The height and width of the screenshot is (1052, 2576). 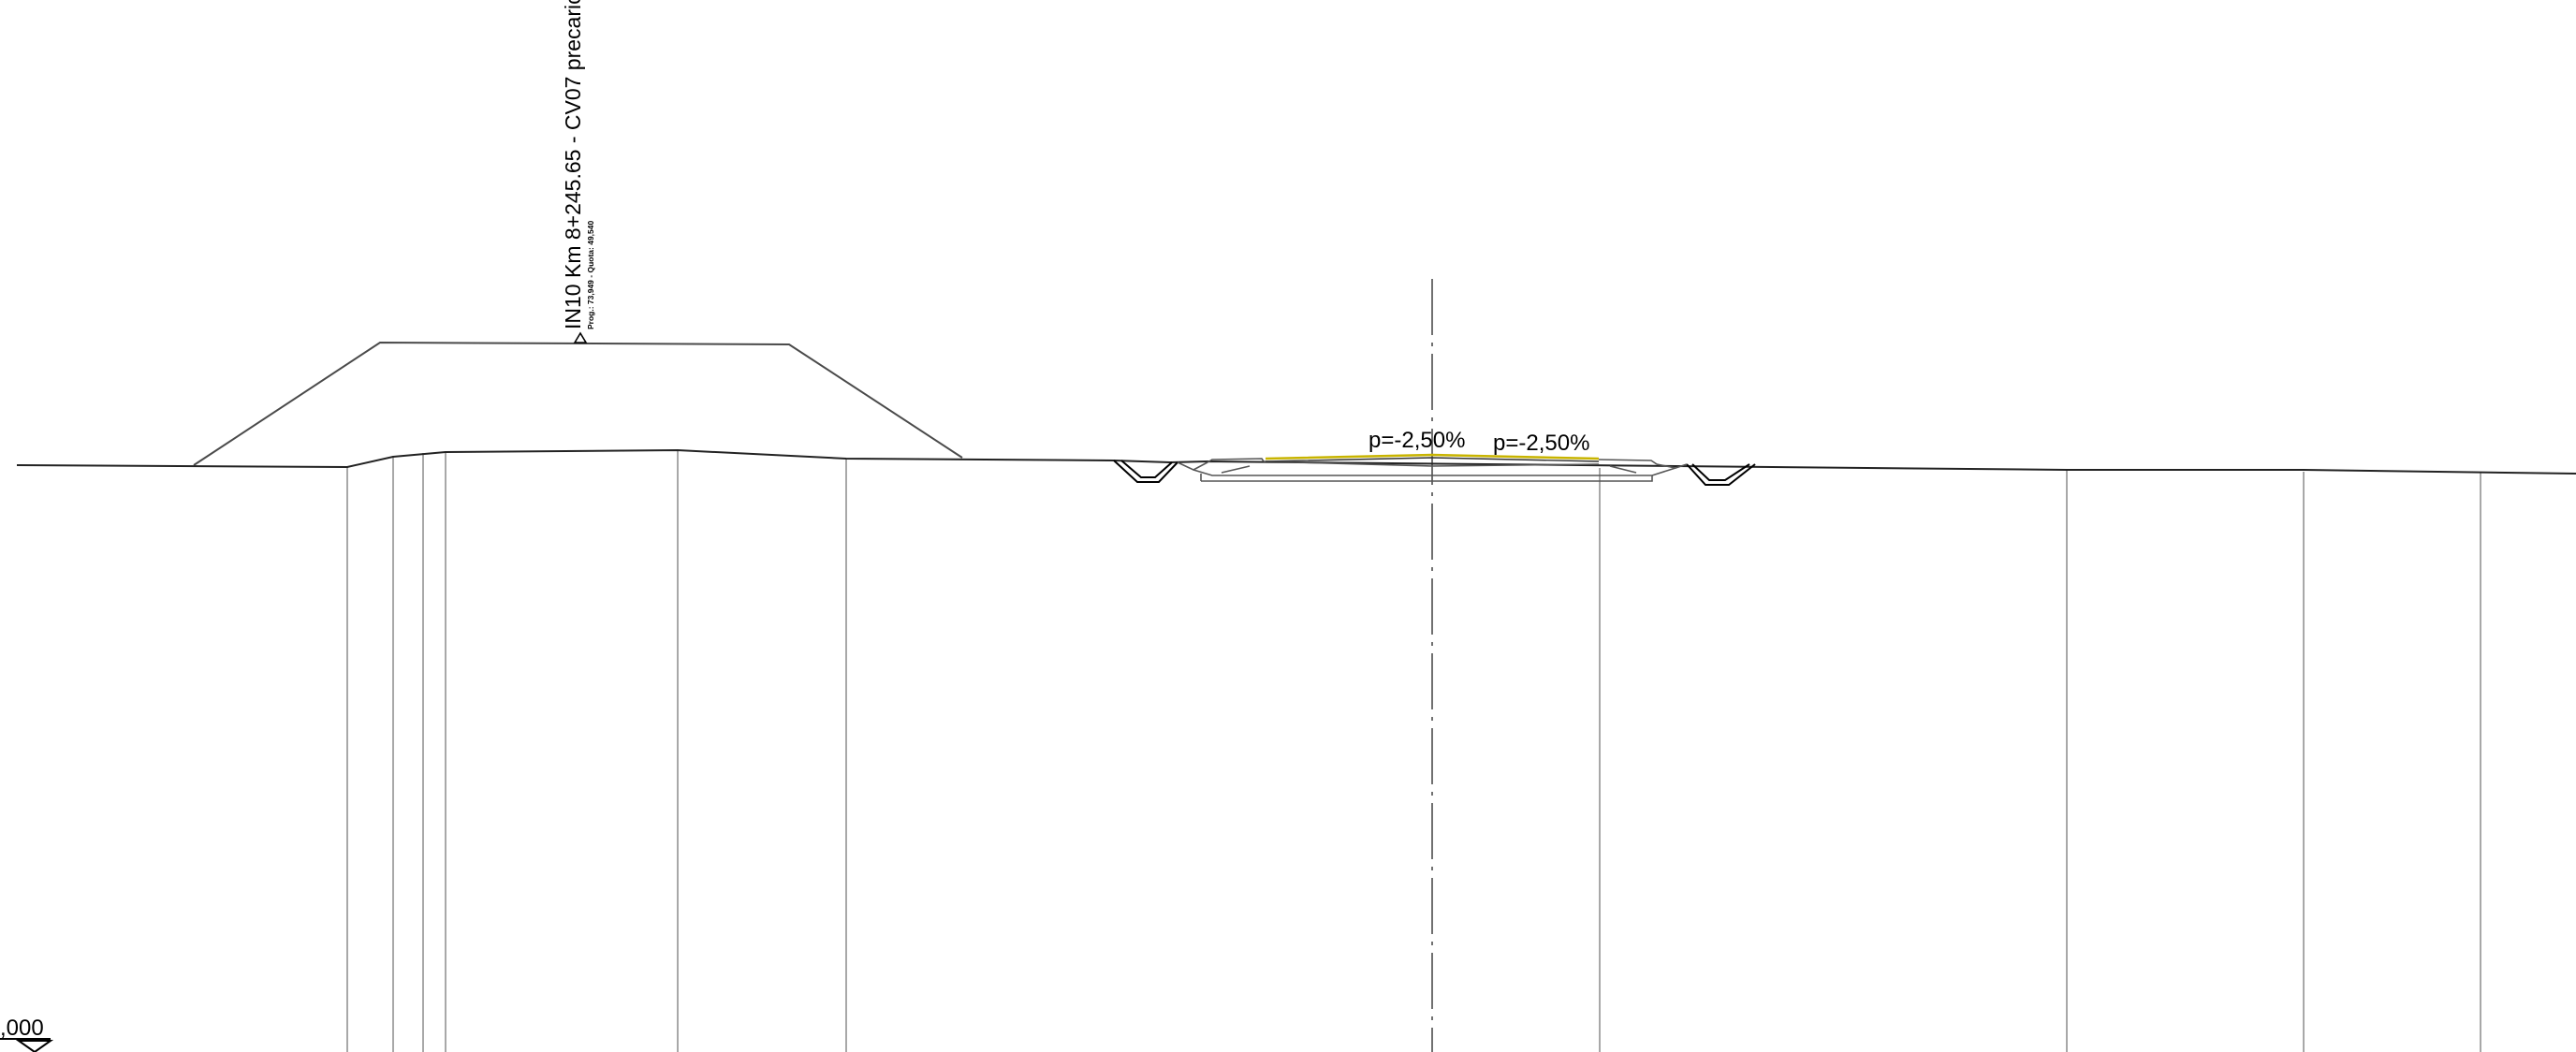 What do you see at coordinates (1416, 440) in the screenshot?
I see `slope-label-left: p=-2,50%` at bounding box center [1416, 440].